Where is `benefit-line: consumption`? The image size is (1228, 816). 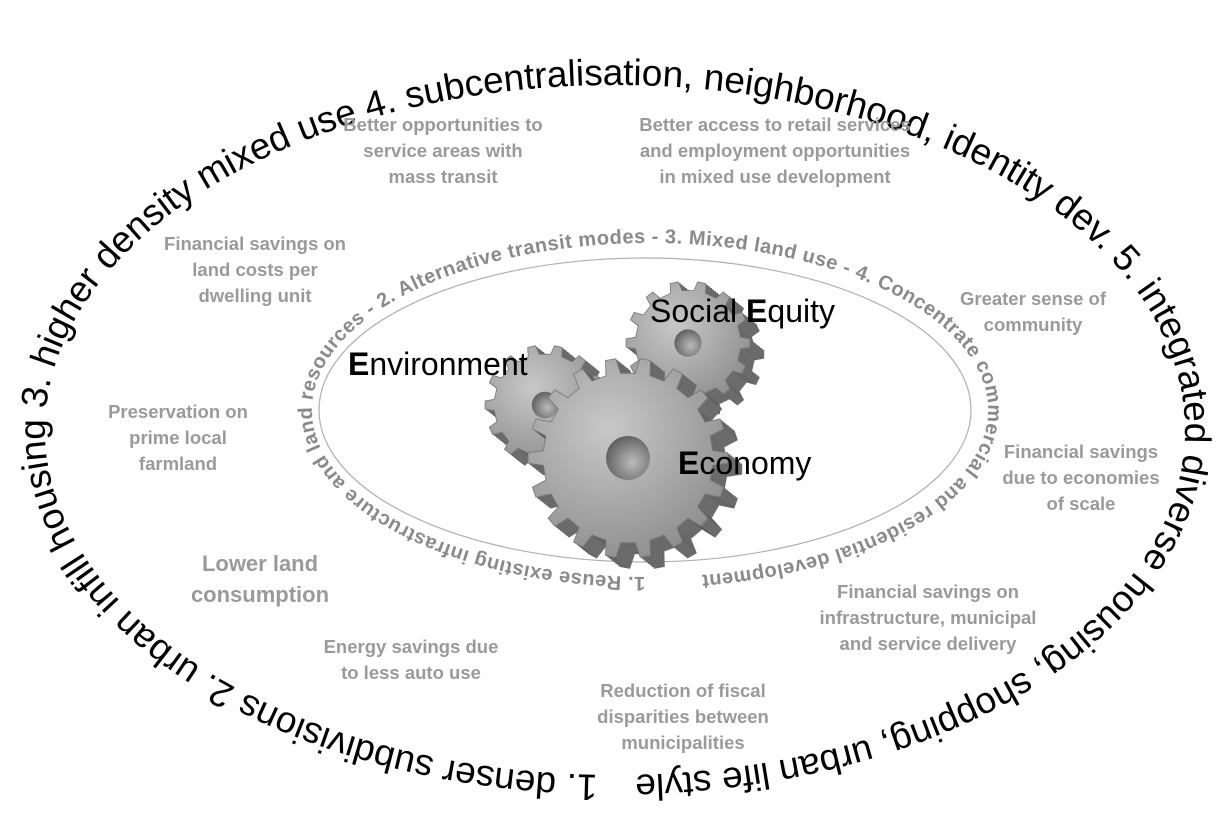 benefit-line: consumption is located at coordinates (260, 594).